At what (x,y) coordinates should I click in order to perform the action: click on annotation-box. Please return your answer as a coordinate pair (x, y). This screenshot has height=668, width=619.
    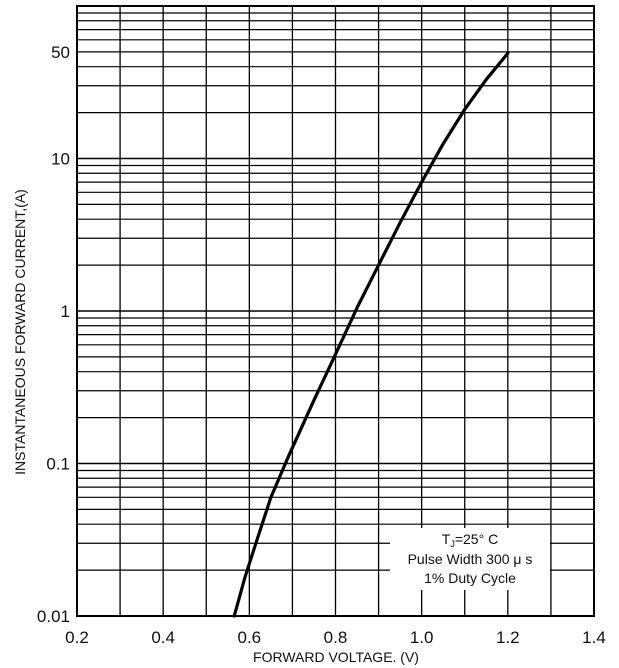
    Looking at the image, I should click on (470, 559).